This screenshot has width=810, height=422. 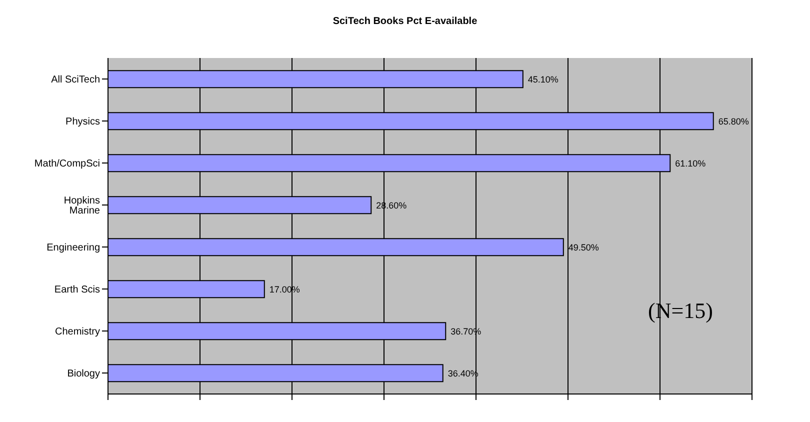 I want to click on y-tick-label: Math/CompSci, so click(x=67, y=164).